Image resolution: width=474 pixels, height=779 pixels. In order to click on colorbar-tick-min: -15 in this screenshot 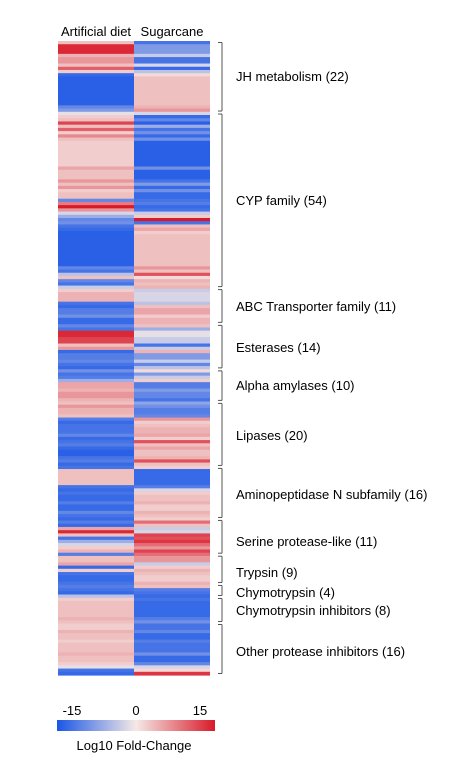, I will do `click(72, 710)`.